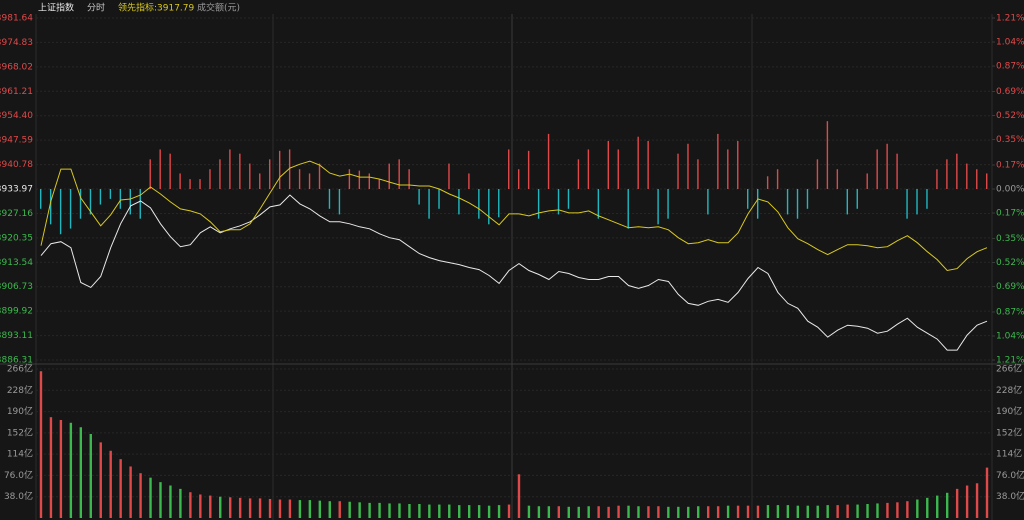 The image size is (1024, 520). I want to click on volume-tick-label-right: 228亿, so click(1009, 390).